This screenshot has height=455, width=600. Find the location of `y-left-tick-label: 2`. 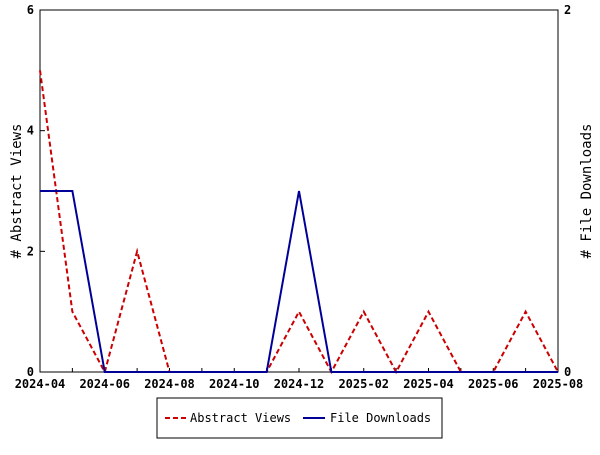

y-left-tick-label: 2 is located at coordinates (30, 251).